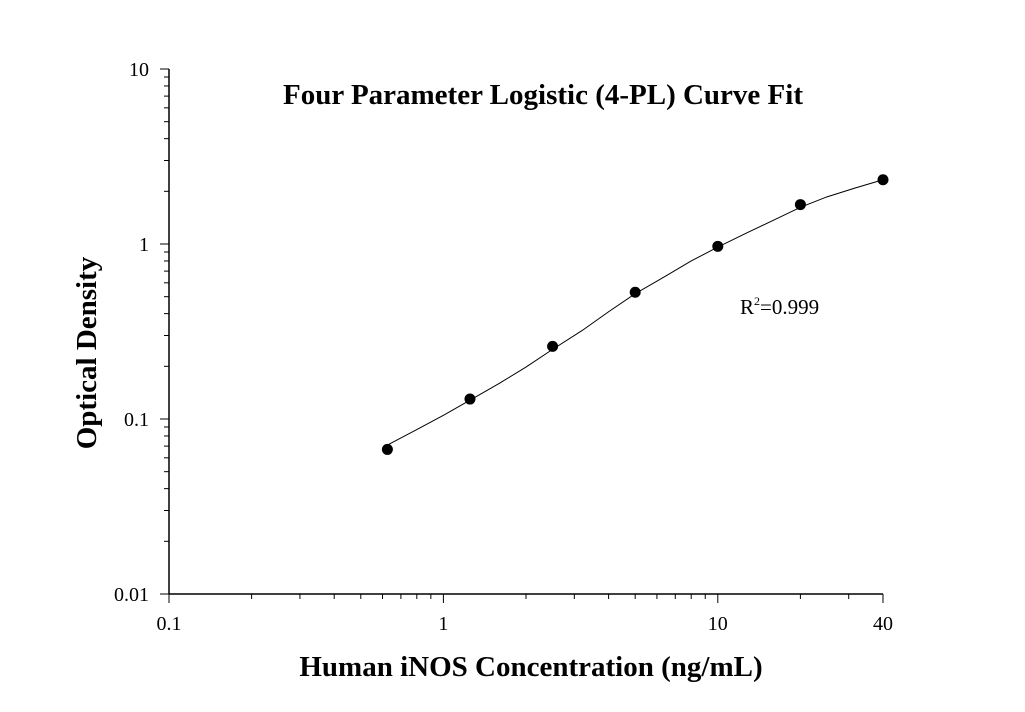 This screenshot has height=712, width=1025. I want to click on y-tick-label: 0.1, so click(136, 420).